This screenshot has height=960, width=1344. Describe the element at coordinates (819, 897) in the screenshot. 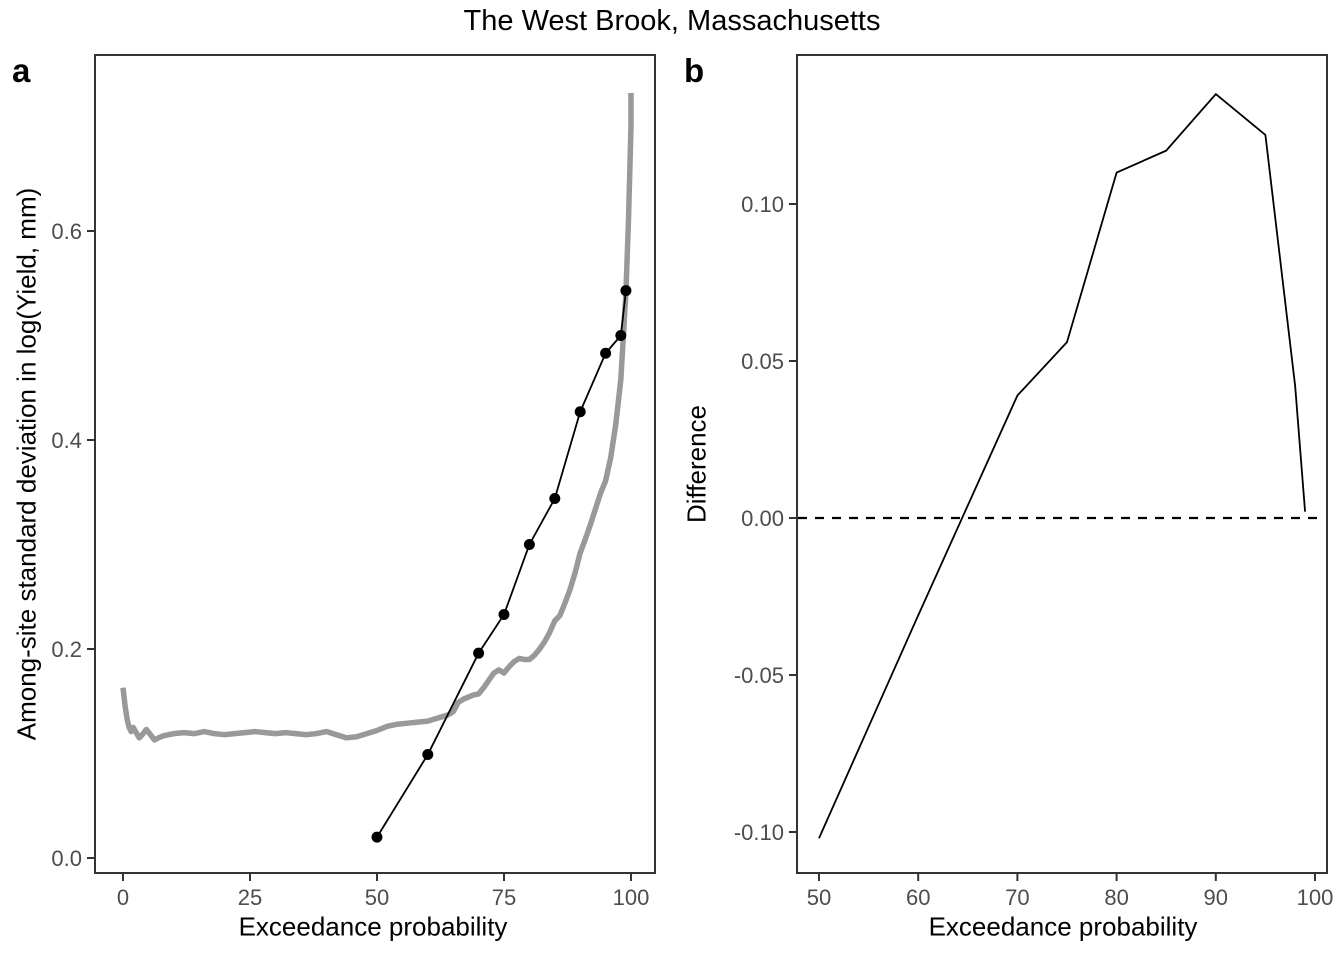

I see `panel-b-x-tick-label: 50` at that location.